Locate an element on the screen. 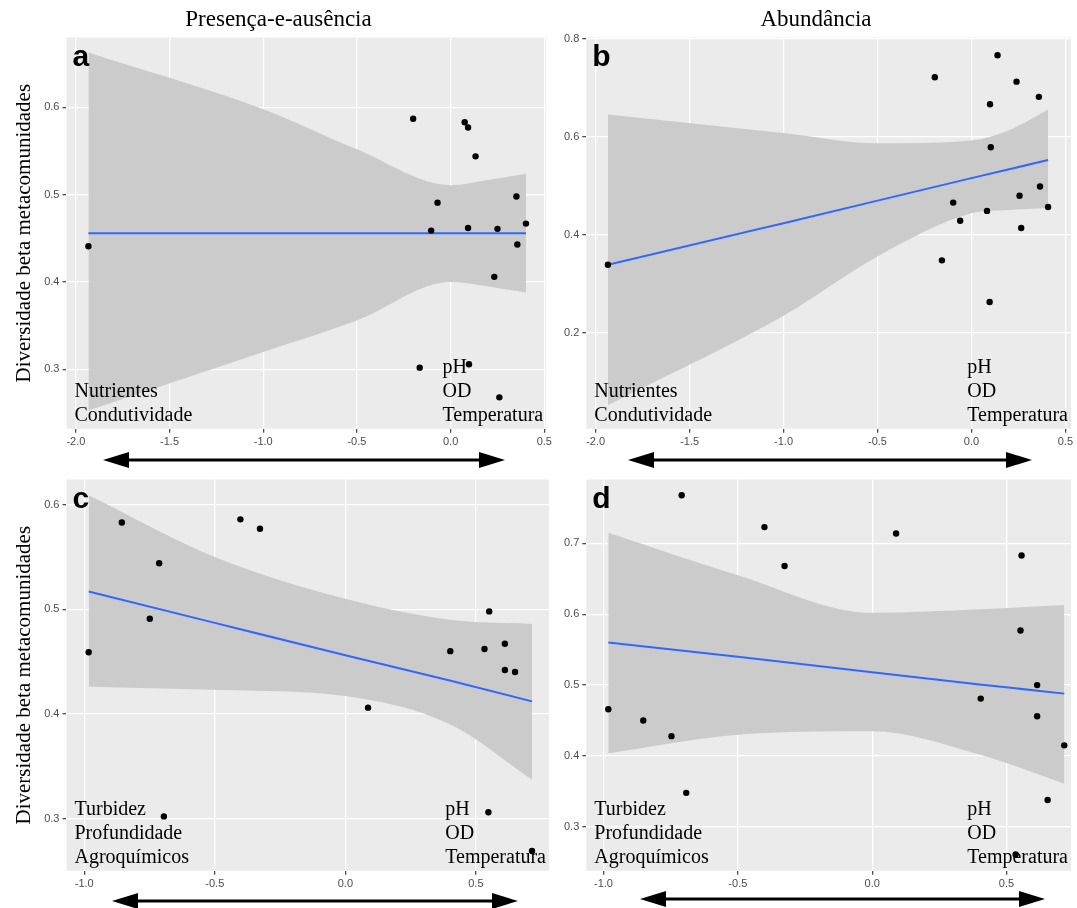  annotation: d is located at coordinates (601, 497).